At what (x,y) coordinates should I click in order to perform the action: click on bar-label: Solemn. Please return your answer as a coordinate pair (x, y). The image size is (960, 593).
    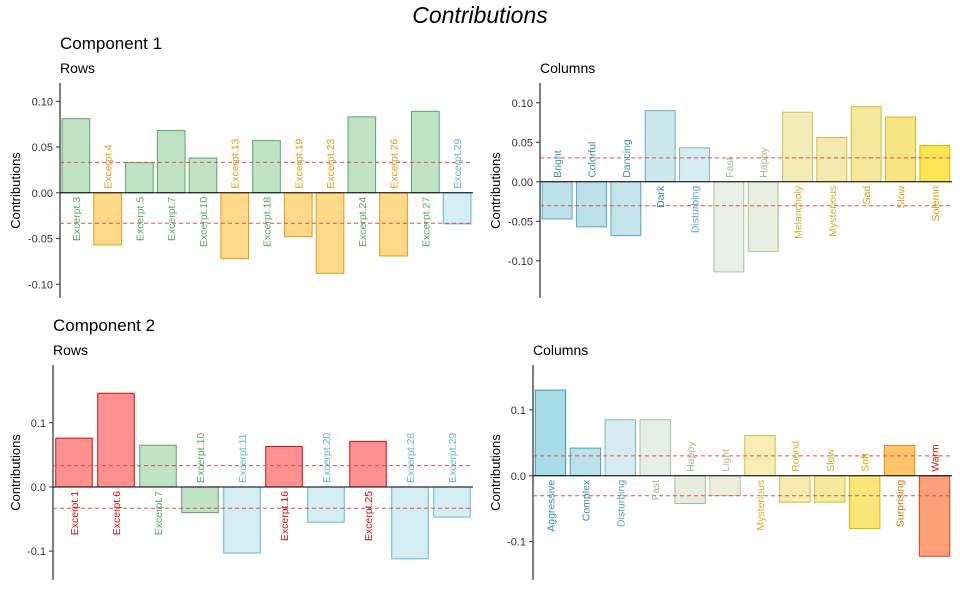
    Looking at the image, I should click on (936, 204).